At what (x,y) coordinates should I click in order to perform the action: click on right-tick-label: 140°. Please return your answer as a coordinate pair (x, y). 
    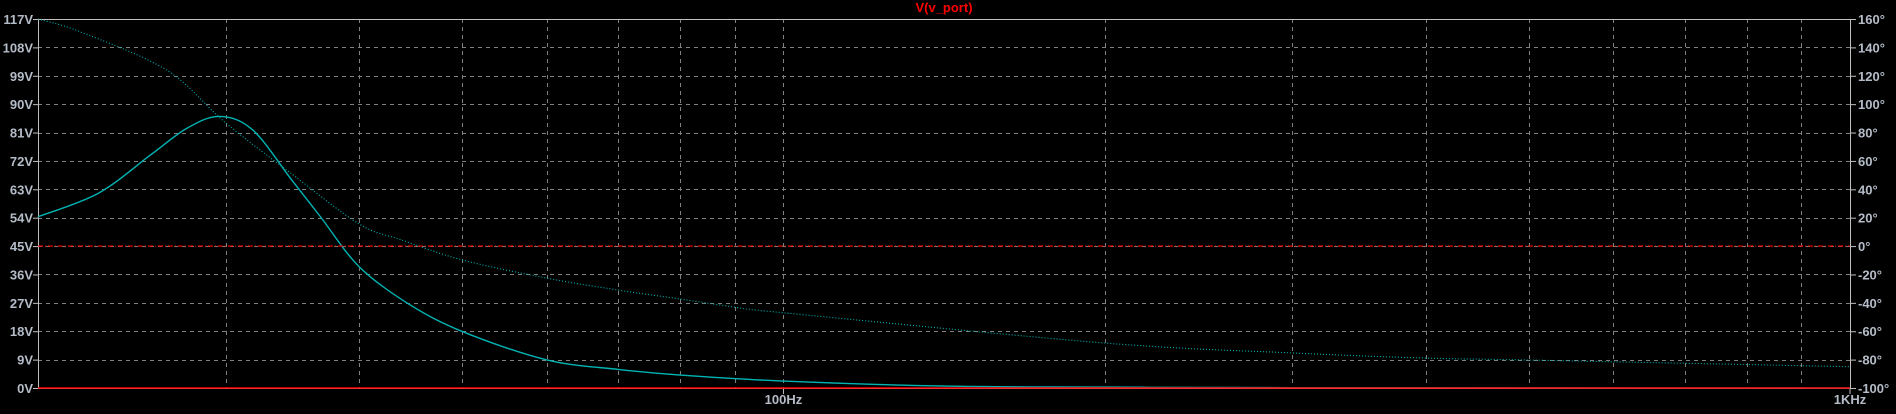
    Looking at the image, I should click on (1871, 47).